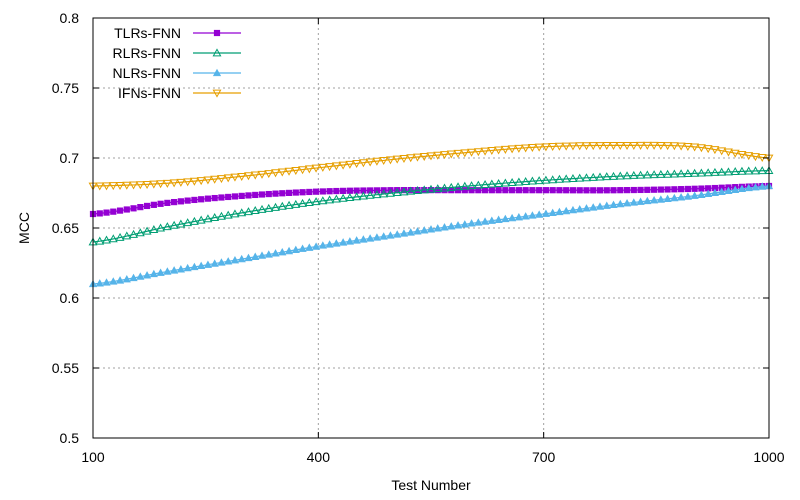 The height and width of the screenshot is (500, 800). I want to click on legend-label-rlrs-fnn: RLRs-FNN, so click(147, 53).